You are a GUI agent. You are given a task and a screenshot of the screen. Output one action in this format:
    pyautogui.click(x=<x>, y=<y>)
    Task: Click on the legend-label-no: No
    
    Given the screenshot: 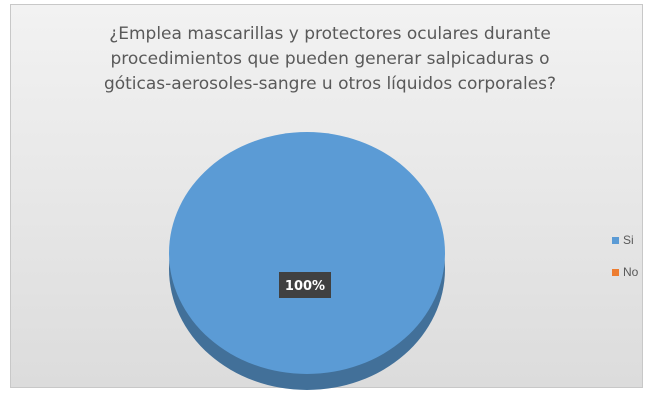 What is the action you would take?
    pyautogui.click(x=631, y=272)
    